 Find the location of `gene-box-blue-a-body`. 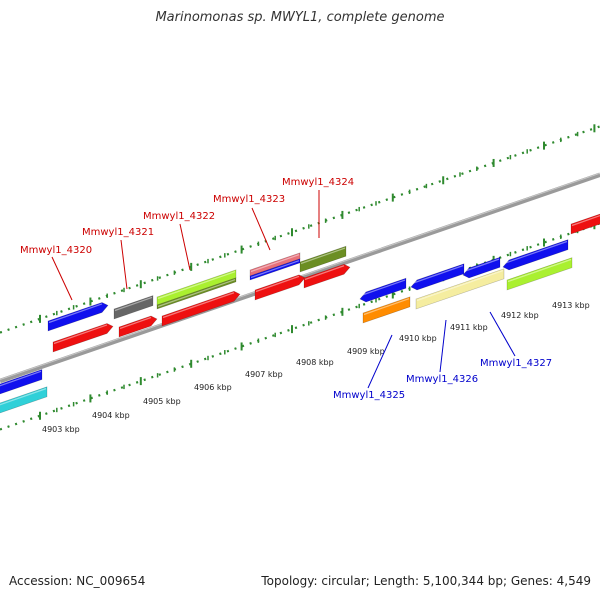

gene-box-blue-a-body is located at coordinates (78, 317).